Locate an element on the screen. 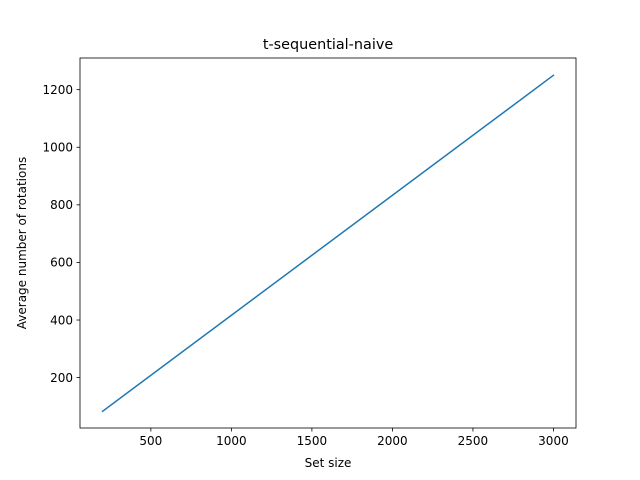 The image size is (640, 480). x-axis-ticks: 500 1000 1500 2000 2500 3000 is located at coordinates (354, 438).